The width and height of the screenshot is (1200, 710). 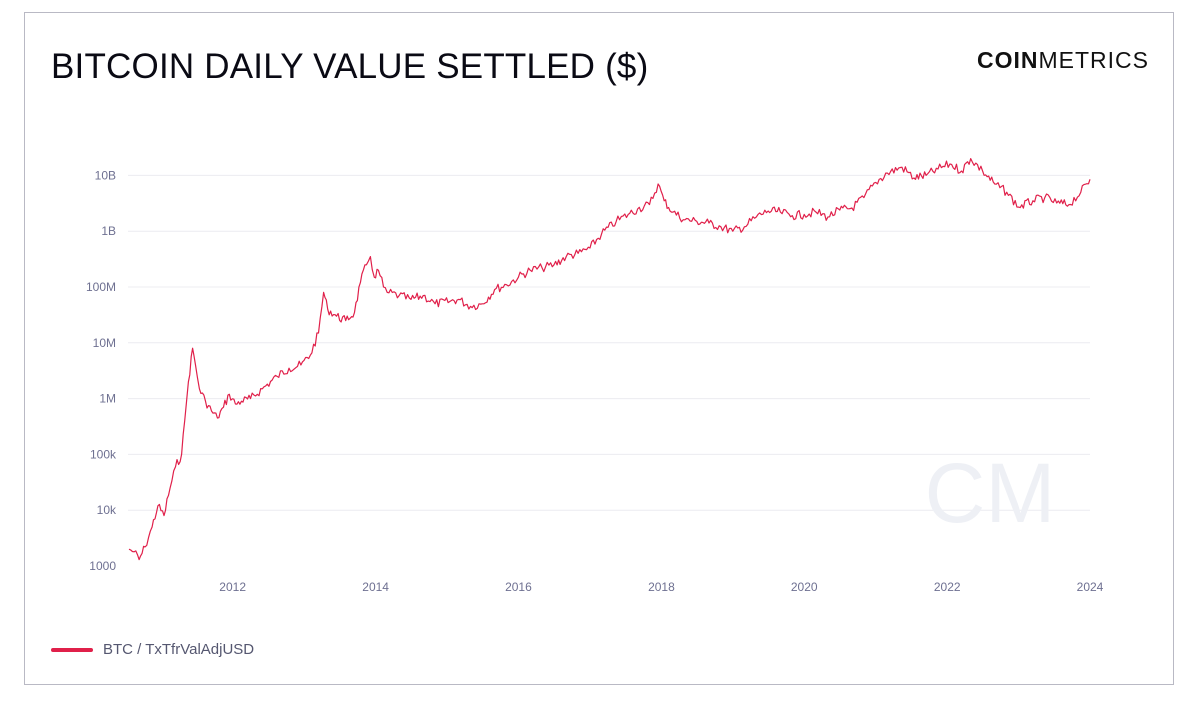 I want to click on legend: BTC / TxTfrValAdjUSD, so click(x=152, y=649).